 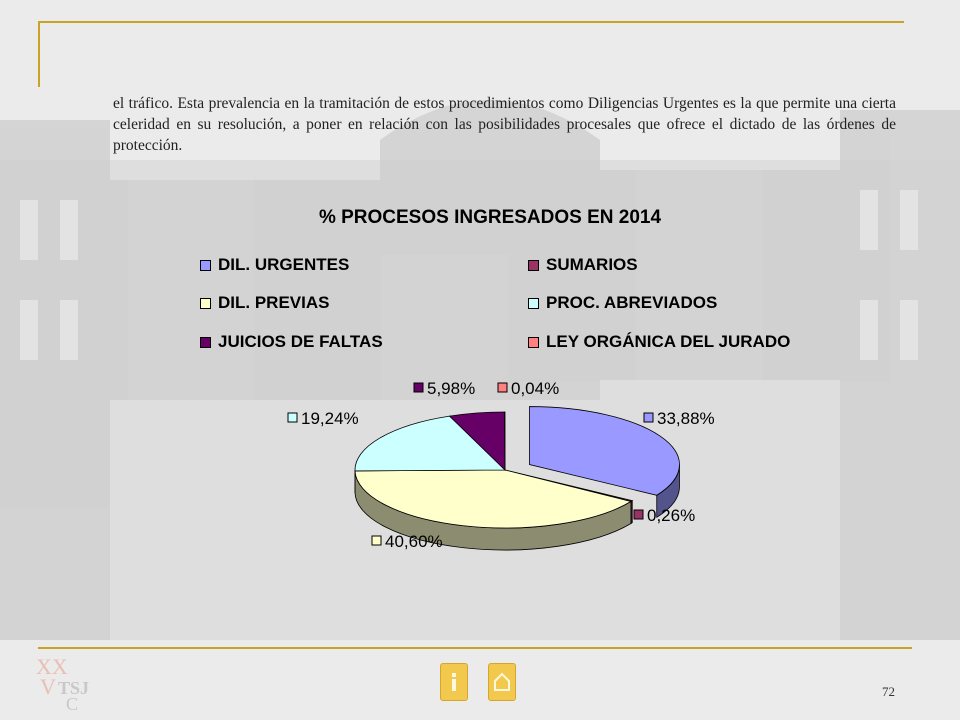 What do you see at coordinates (52, 666) in the screenshot?
I see `svg-text: XX` at bounding box center [52, 666].